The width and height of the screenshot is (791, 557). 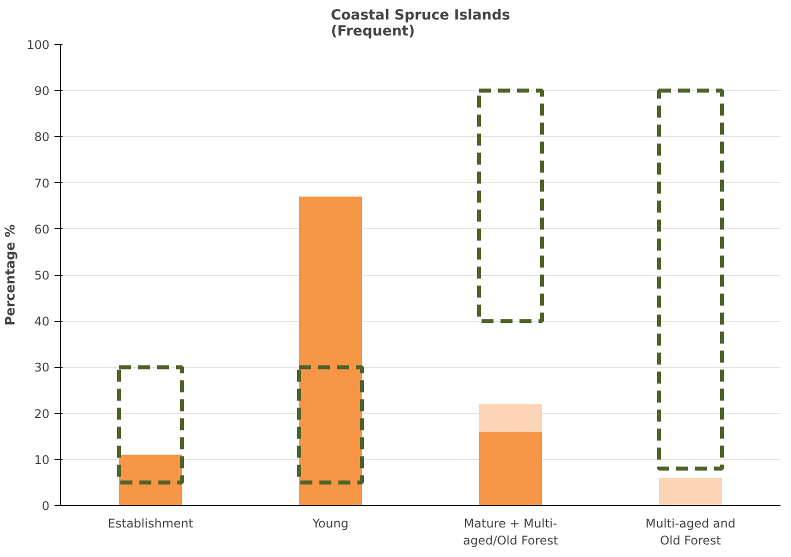 I want to click on y-tick-label: 40, so click(x=42, y=321).